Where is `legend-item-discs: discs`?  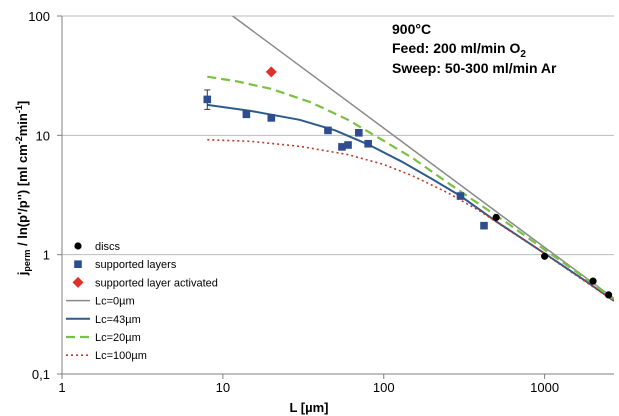 legend-item-discs: discs is located at coordinates (97, 247).